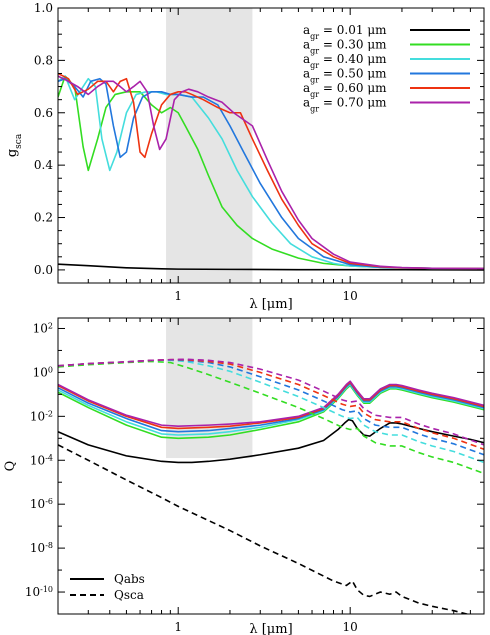 The image size is (490, 635). Describe the element at coordinates (41, 504) in the screenshot. I see `y-tick-label: 10⁻⁶` at that location.